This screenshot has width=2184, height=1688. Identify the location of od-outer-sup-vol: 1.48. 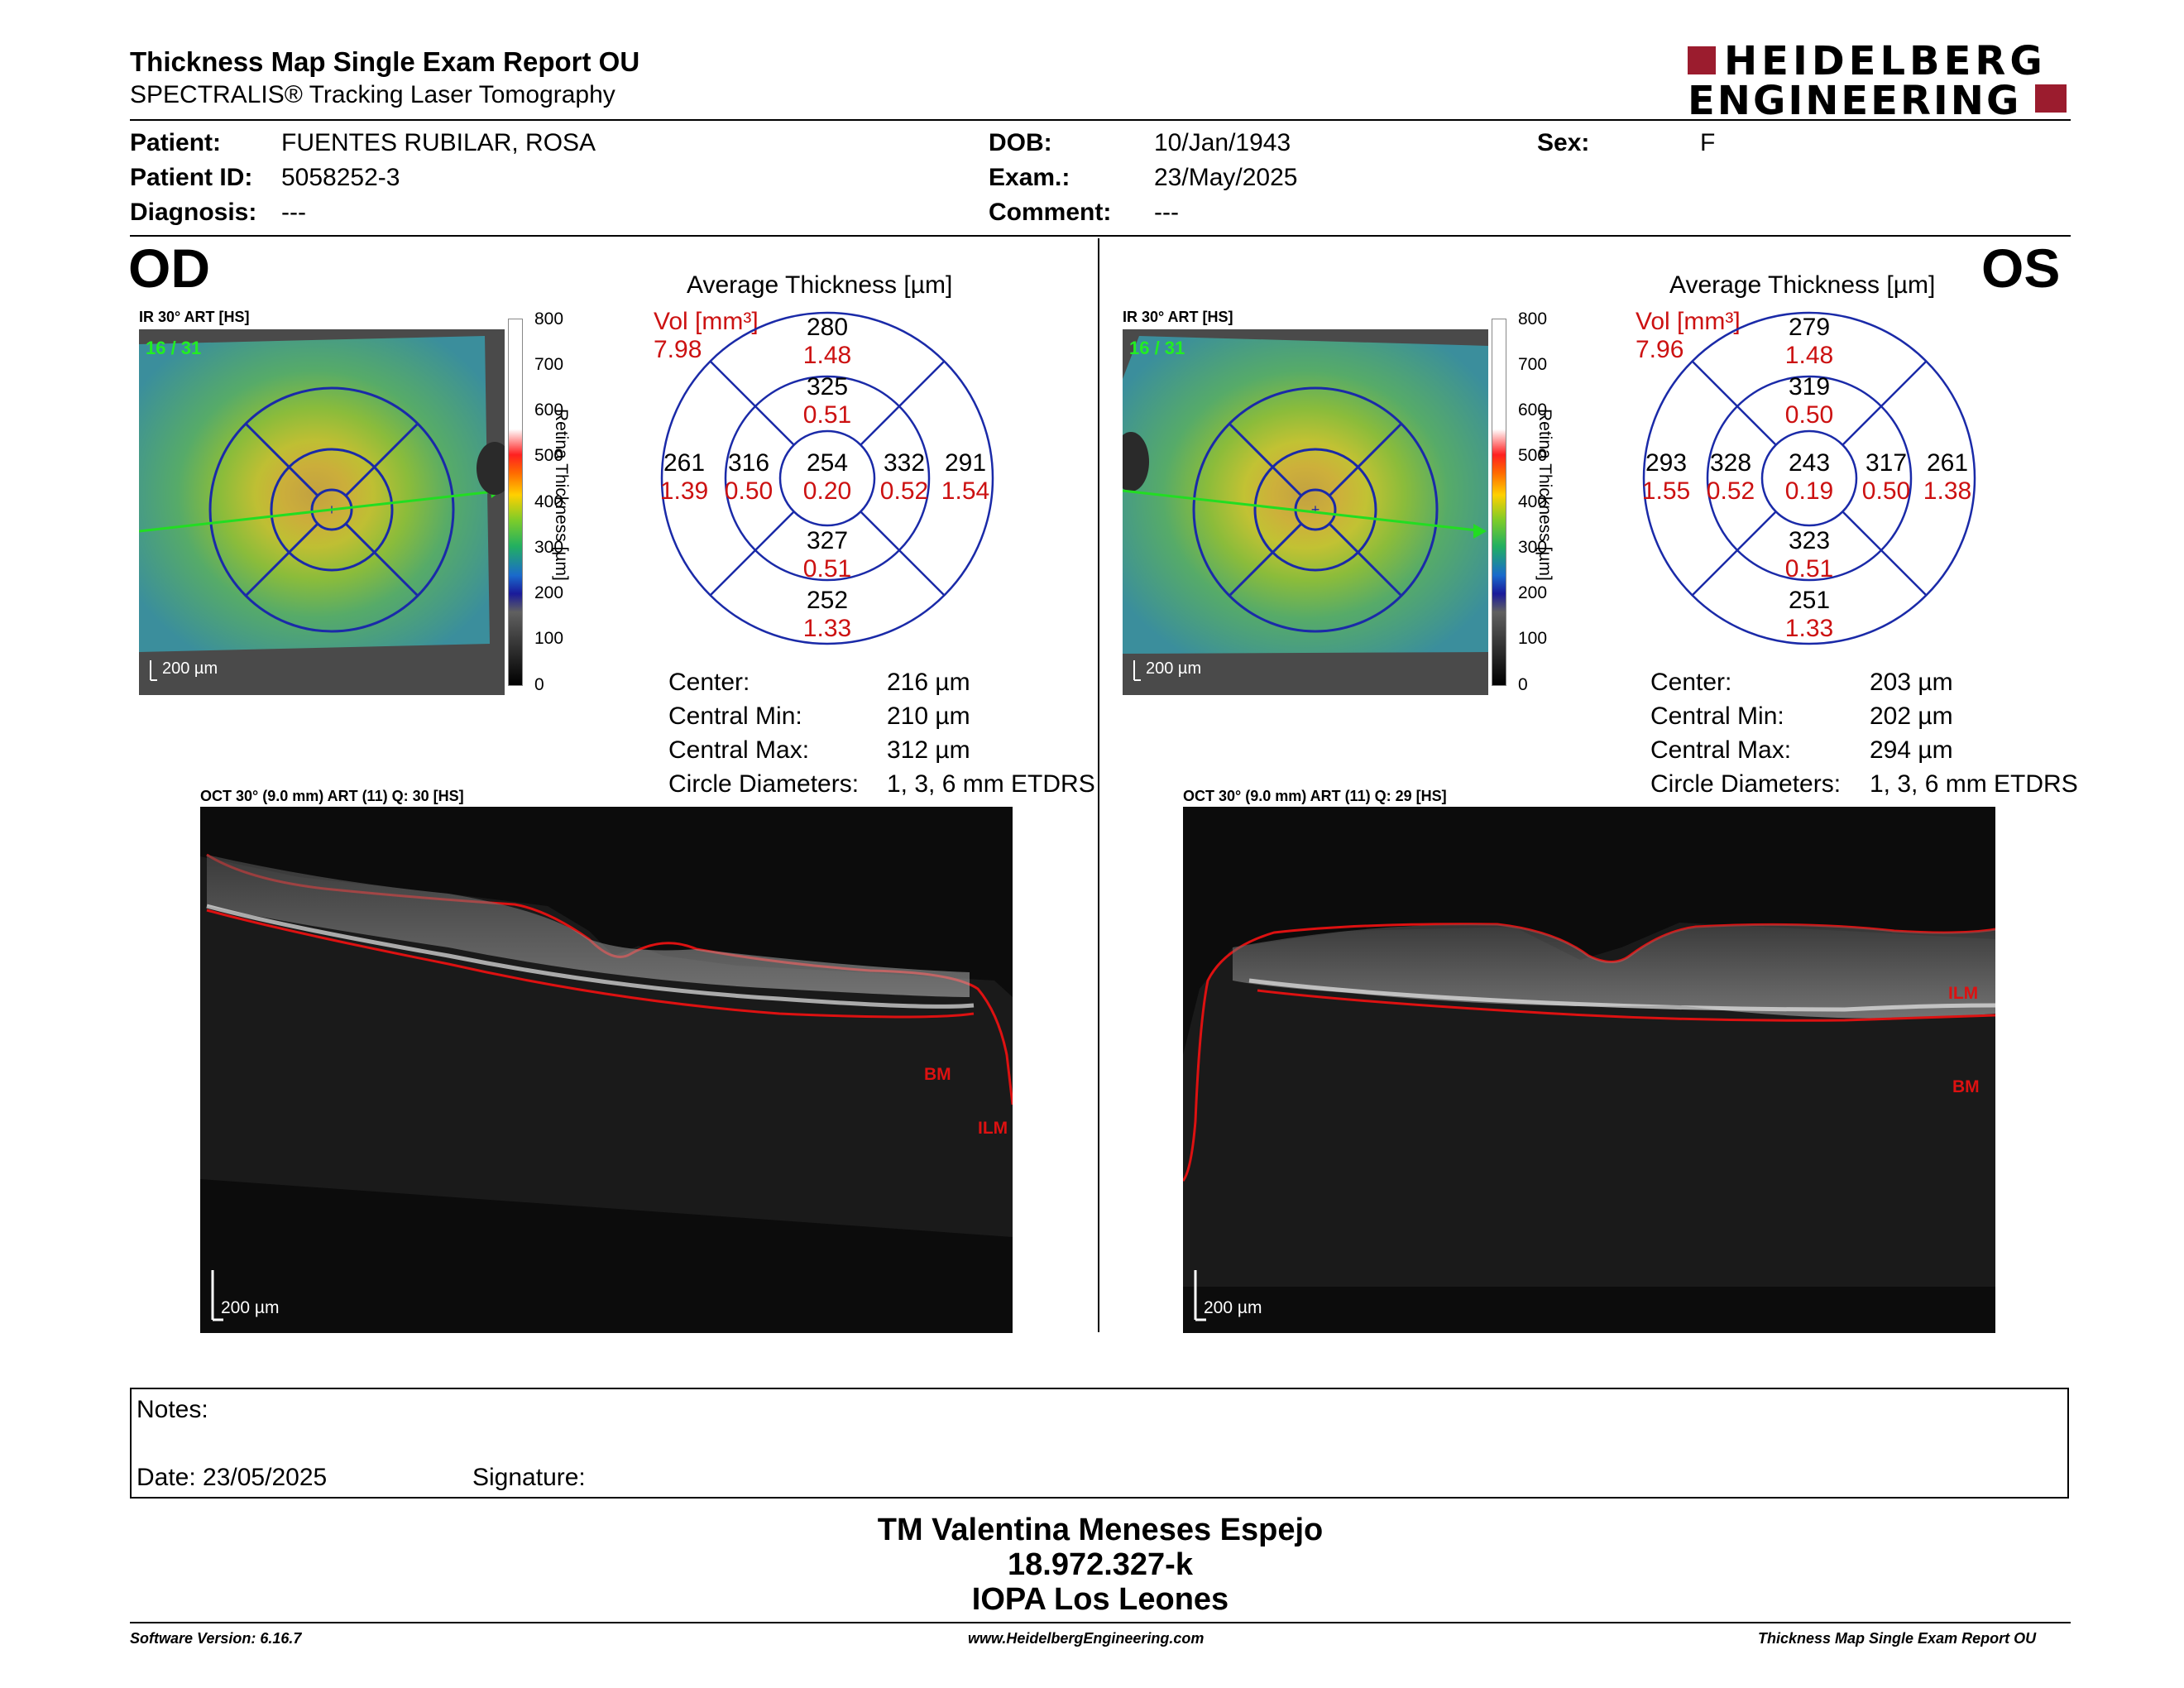
(827, 355).